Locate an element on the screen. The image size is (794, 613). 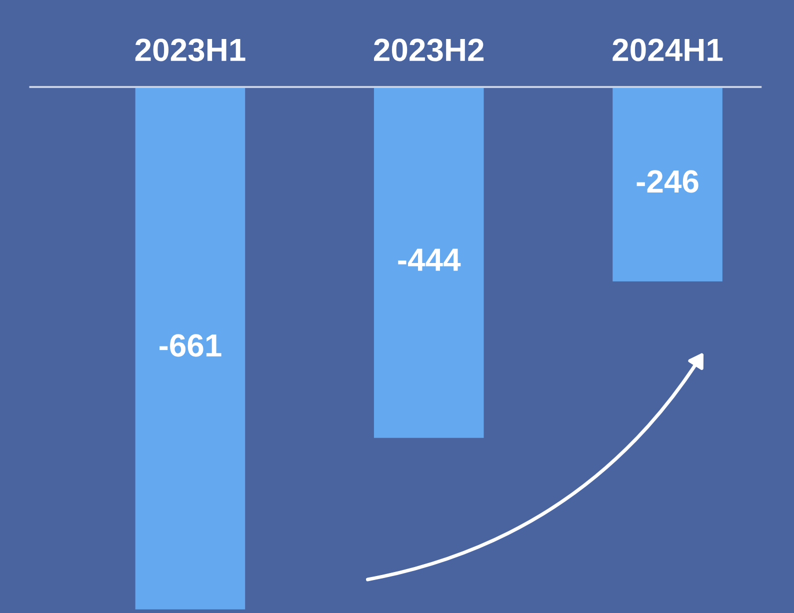
data-label: -661 is located at coordinates (190, 345).